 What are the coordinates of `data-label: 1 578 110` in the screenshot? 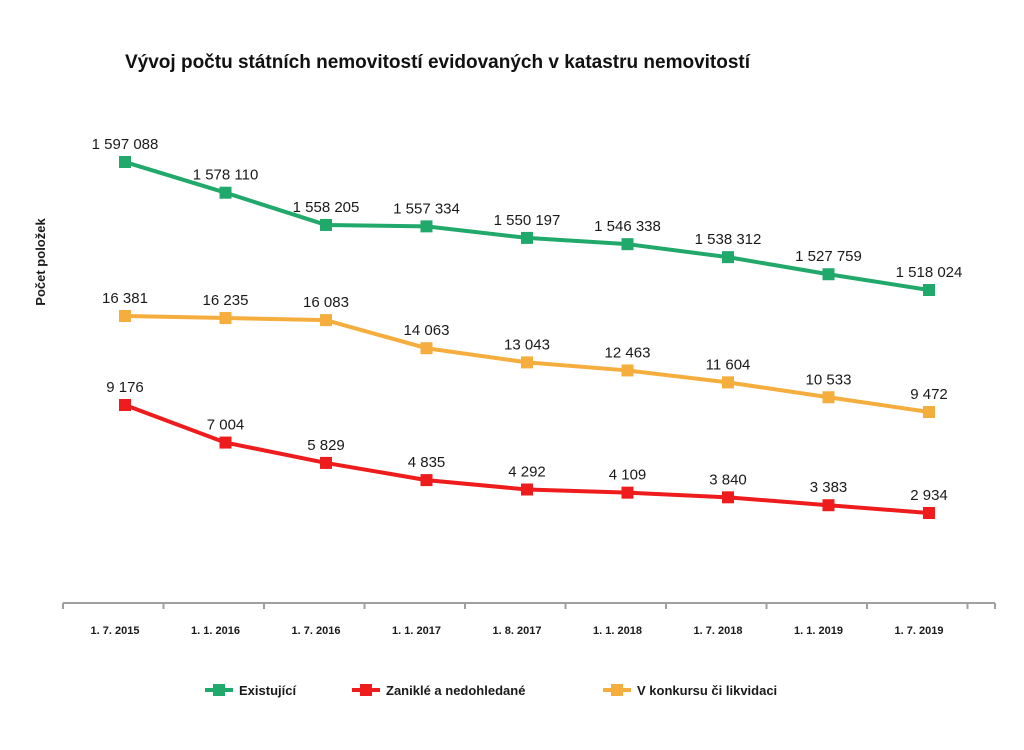 It's located at (226, 175).